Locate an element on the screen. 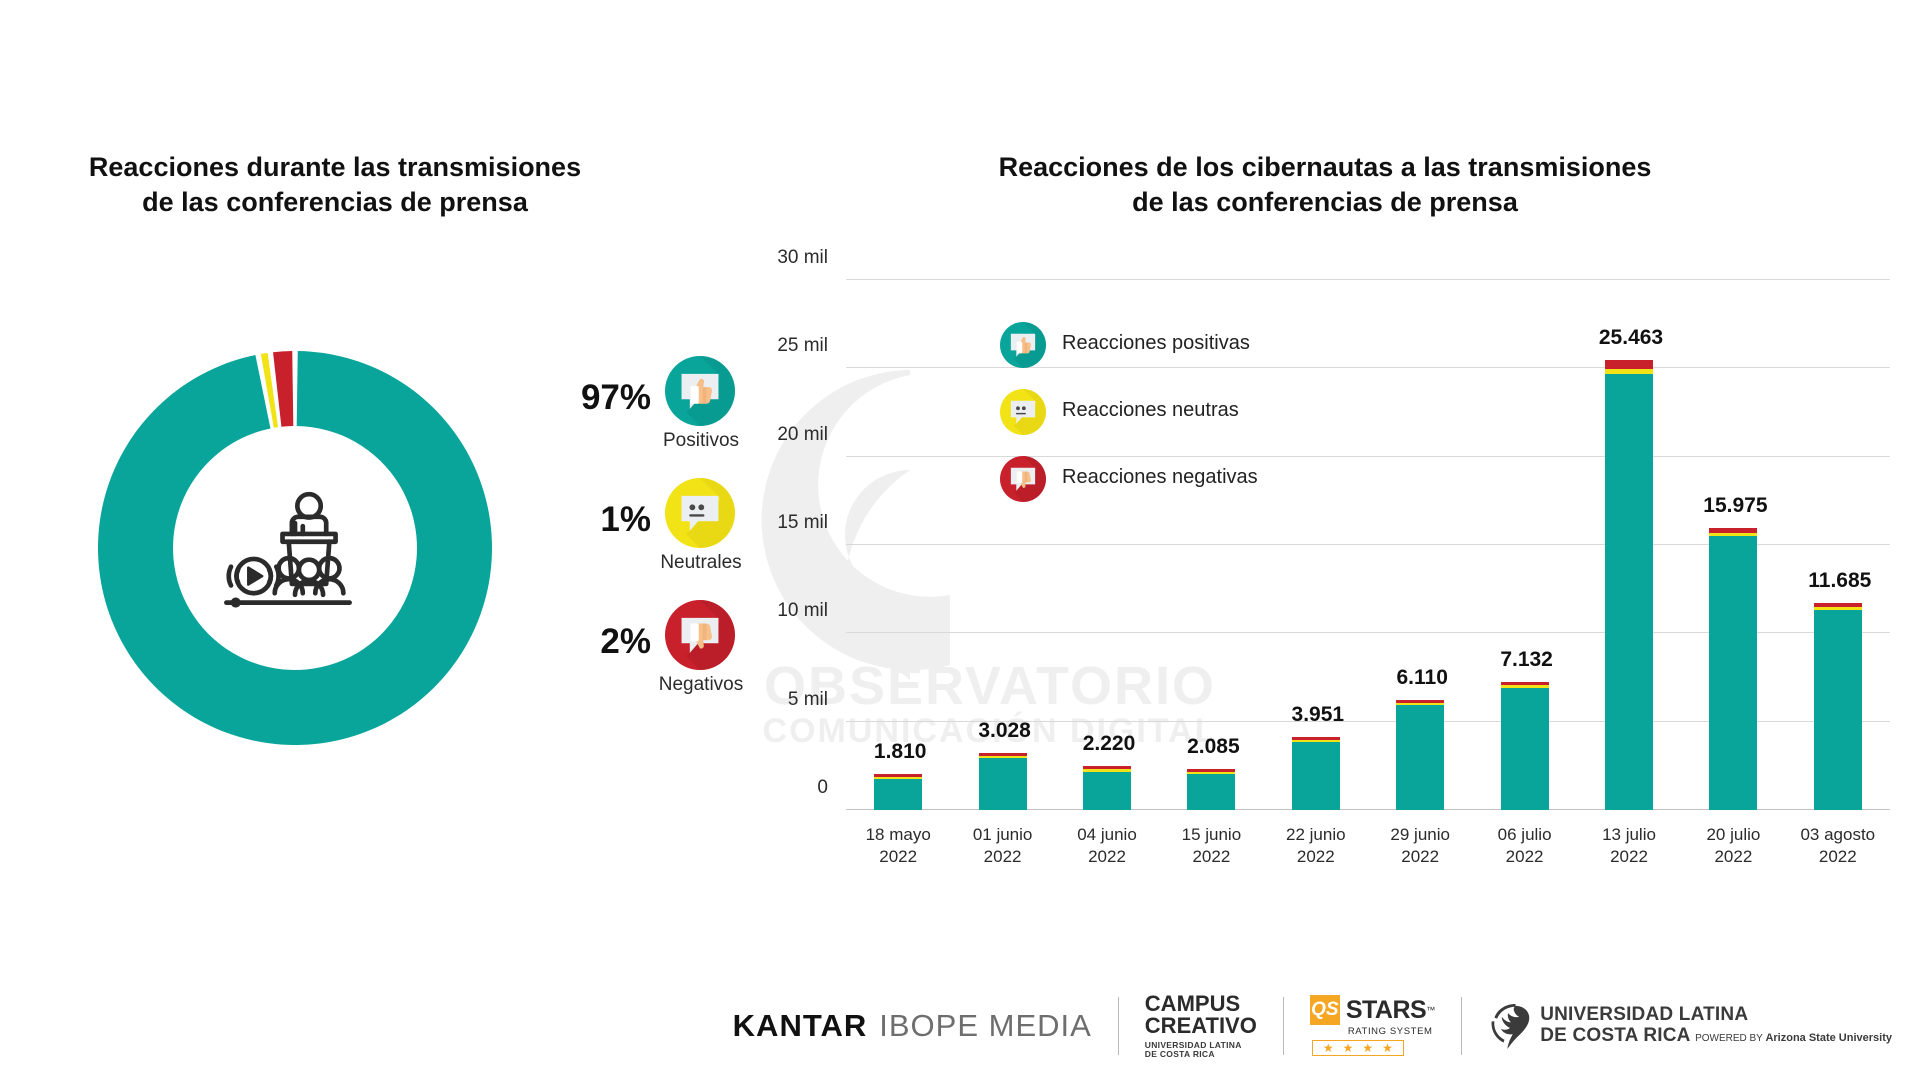  x-tick-date: 29 junio is located at coordinates (1420, 834).